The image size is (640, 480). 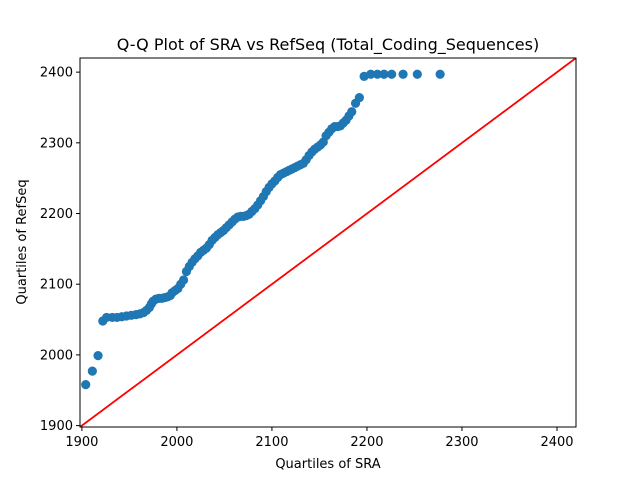 I want to click on y-axis-title: Quartiles of RefSeq, so click(x=22, y=241).